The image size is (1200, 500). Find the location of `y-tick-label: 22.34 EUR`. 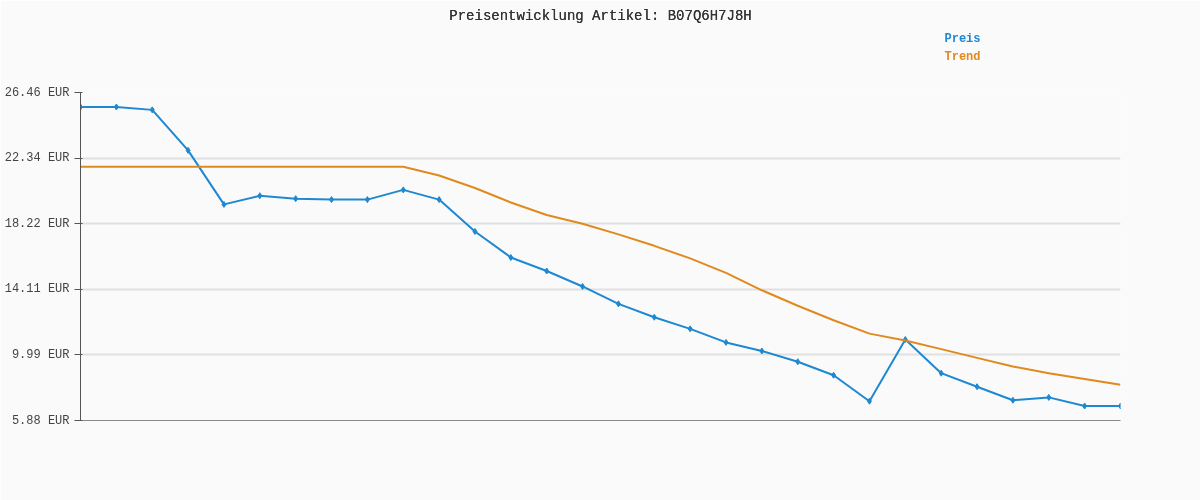

y-tick-label: 22.34 EUR is located at coordinates (37, 158).